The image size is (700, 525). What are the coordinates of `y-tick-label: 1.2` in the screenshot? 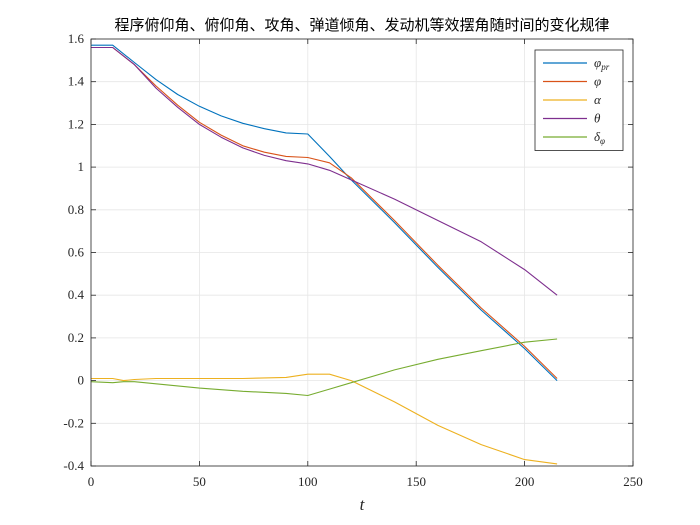 It's located at (76, 123).